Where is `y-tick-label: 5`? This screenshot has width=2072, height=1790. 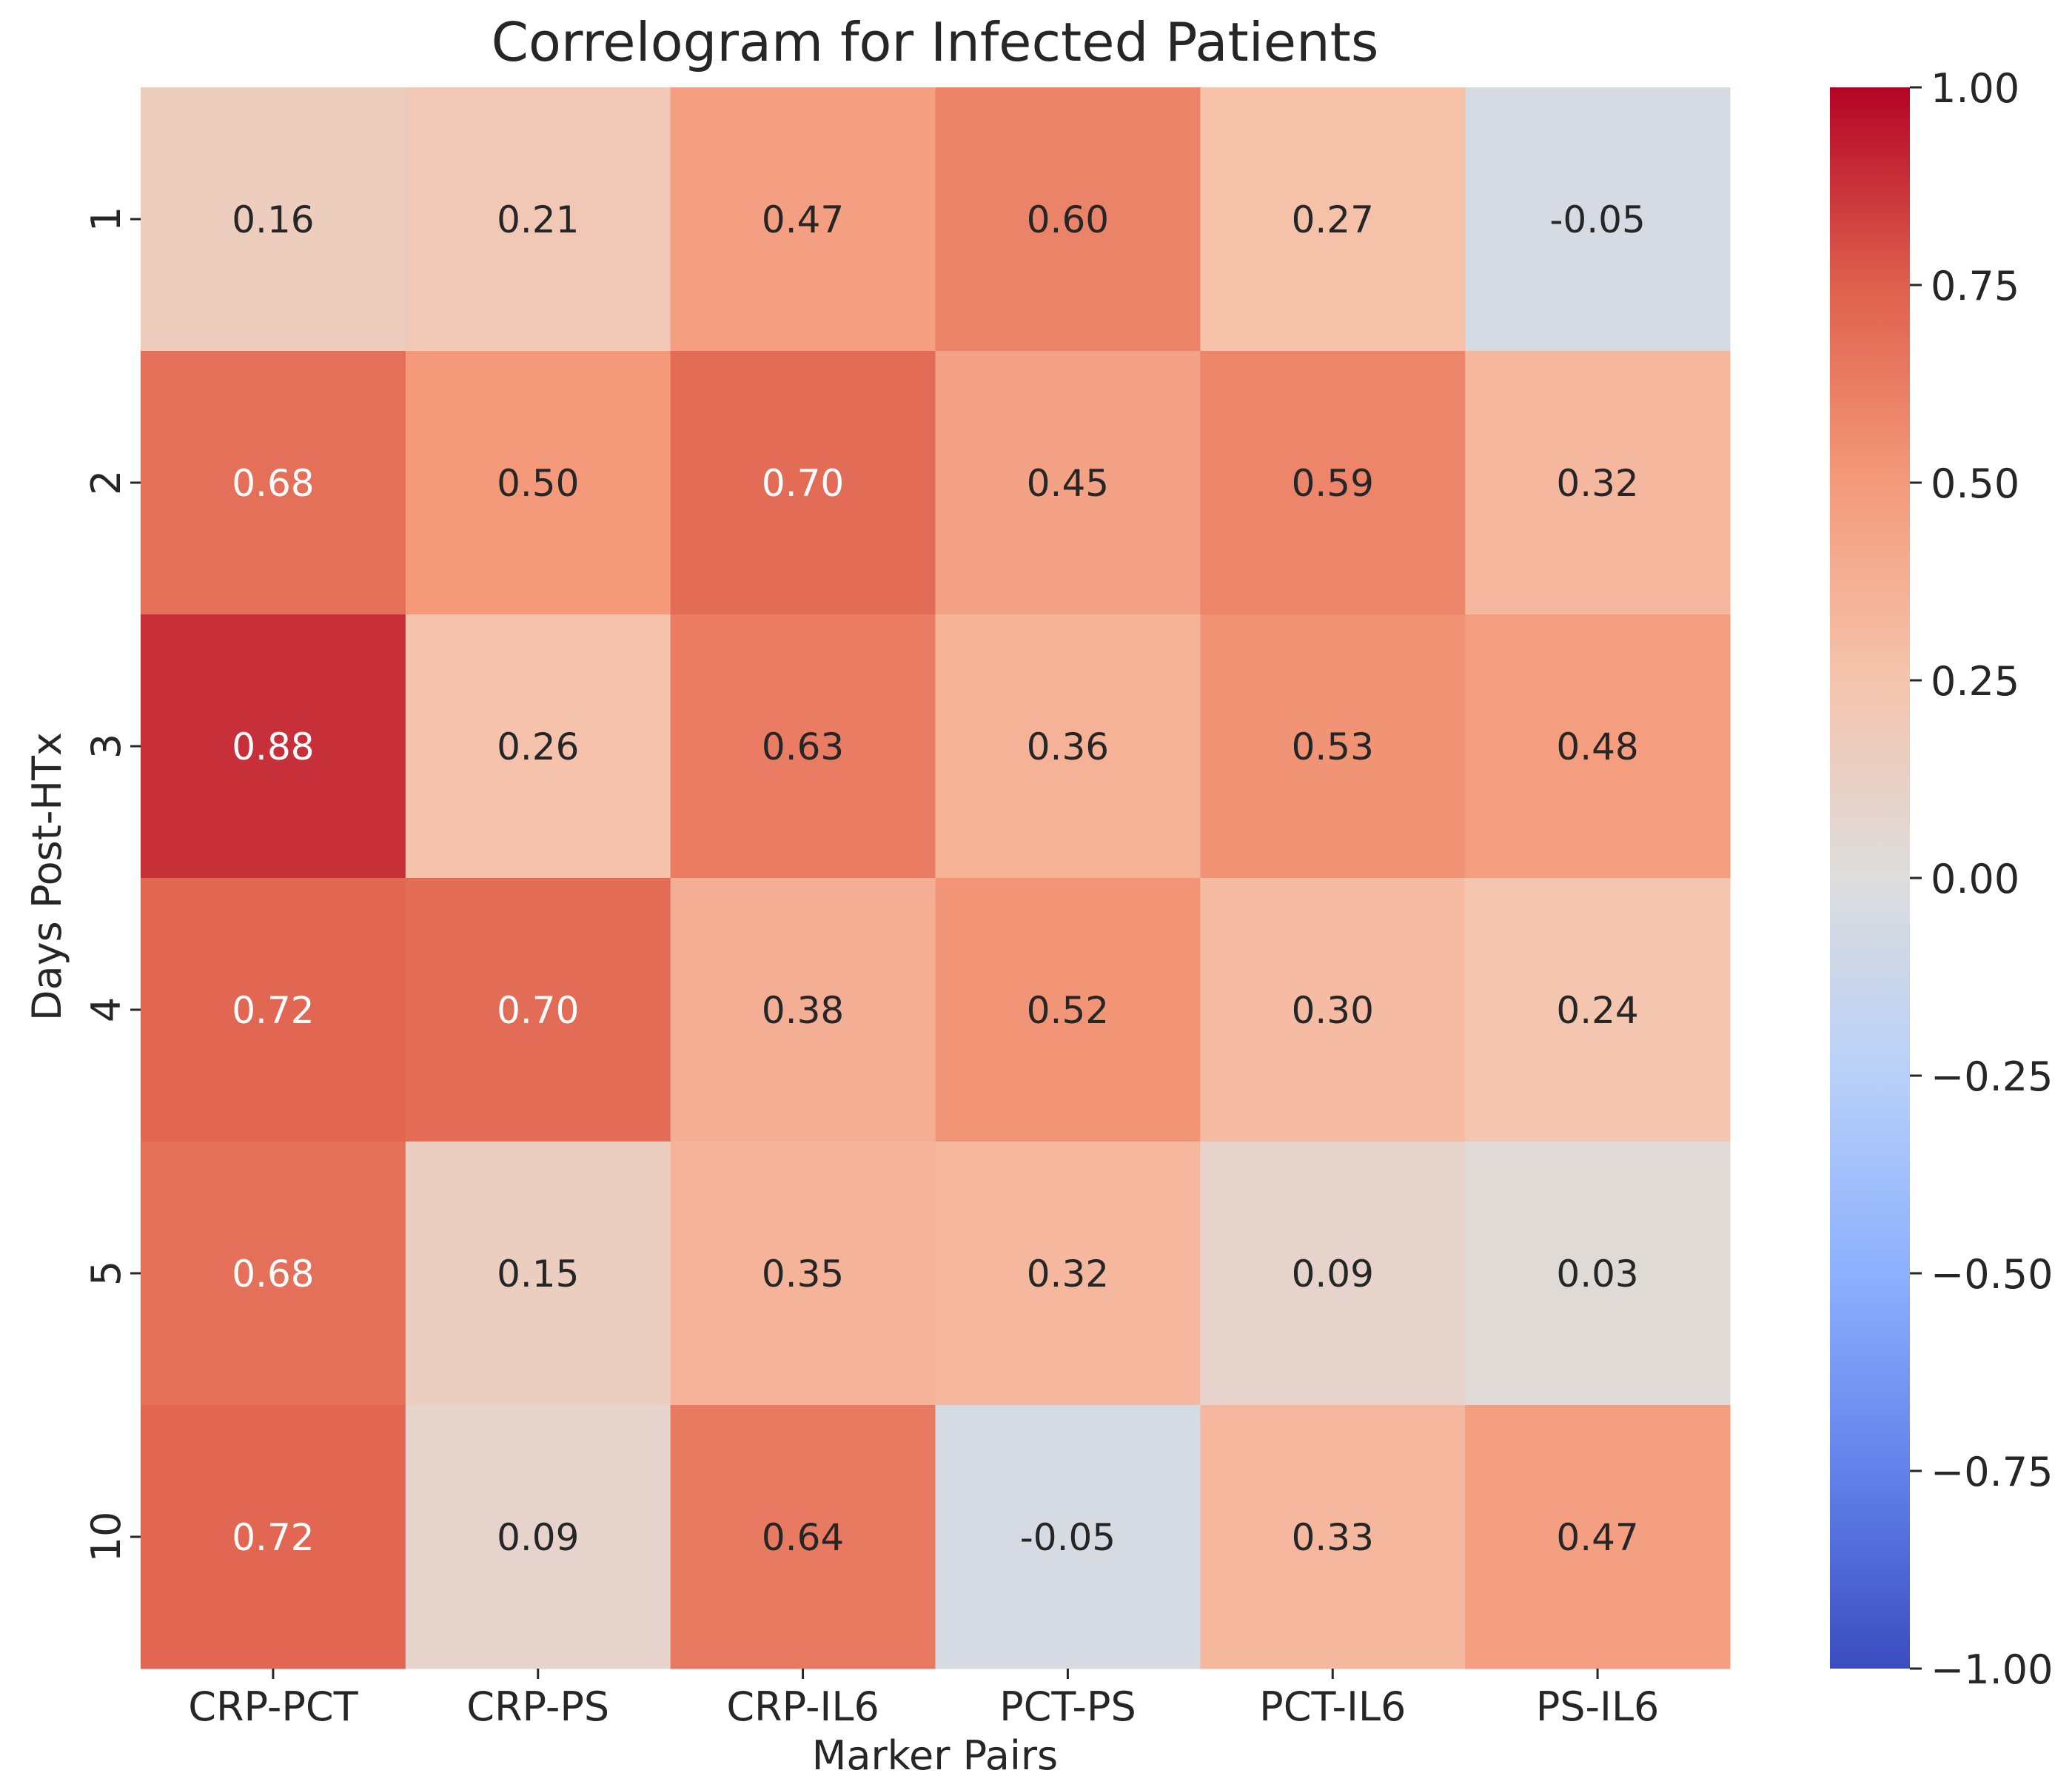
y-tick-label: 5 is located at coordinates (107, 1273).